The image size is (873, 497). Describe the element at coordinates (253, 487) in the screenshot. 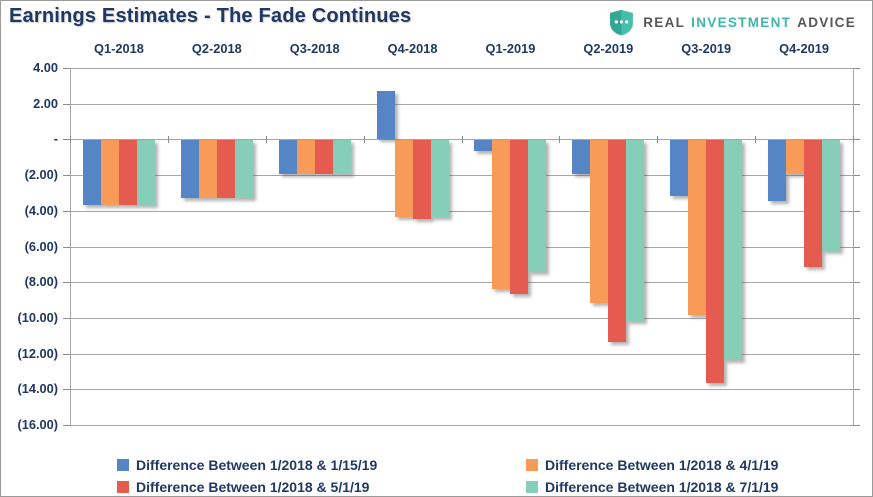

I see `legend-label: Difference Between 1/2018 & 5/1/19` at that location.